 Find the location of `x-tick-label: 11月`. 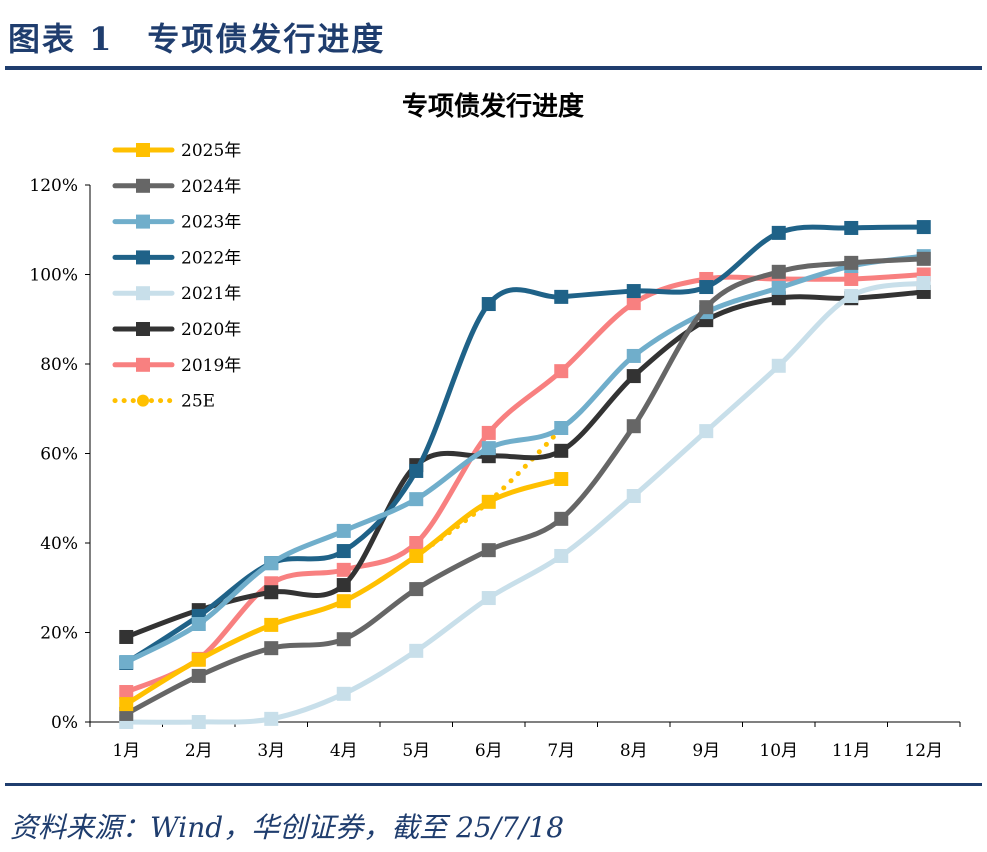

x-tick-label: 11月 is located at coordinates (851, 751).